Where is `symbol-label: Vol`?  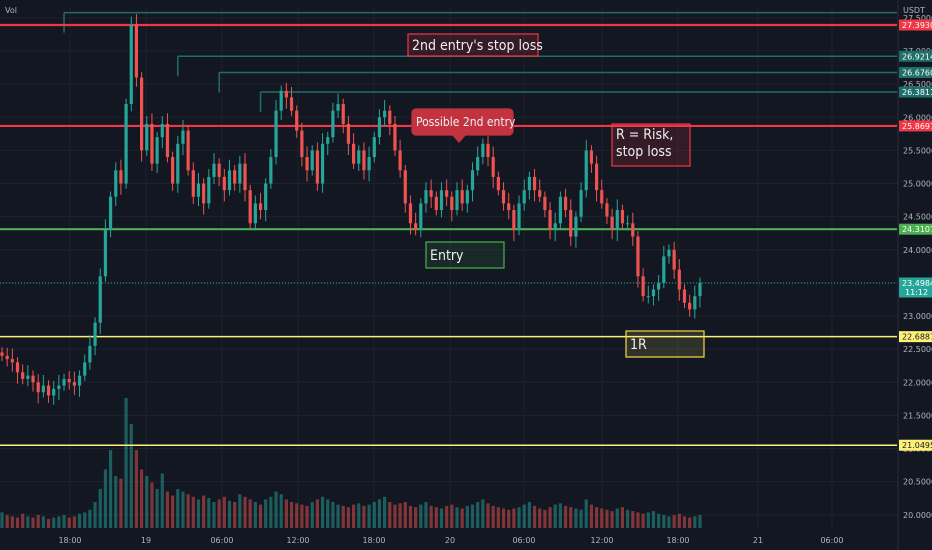
symbol-label: Vol is located at coordinates (11, 10).